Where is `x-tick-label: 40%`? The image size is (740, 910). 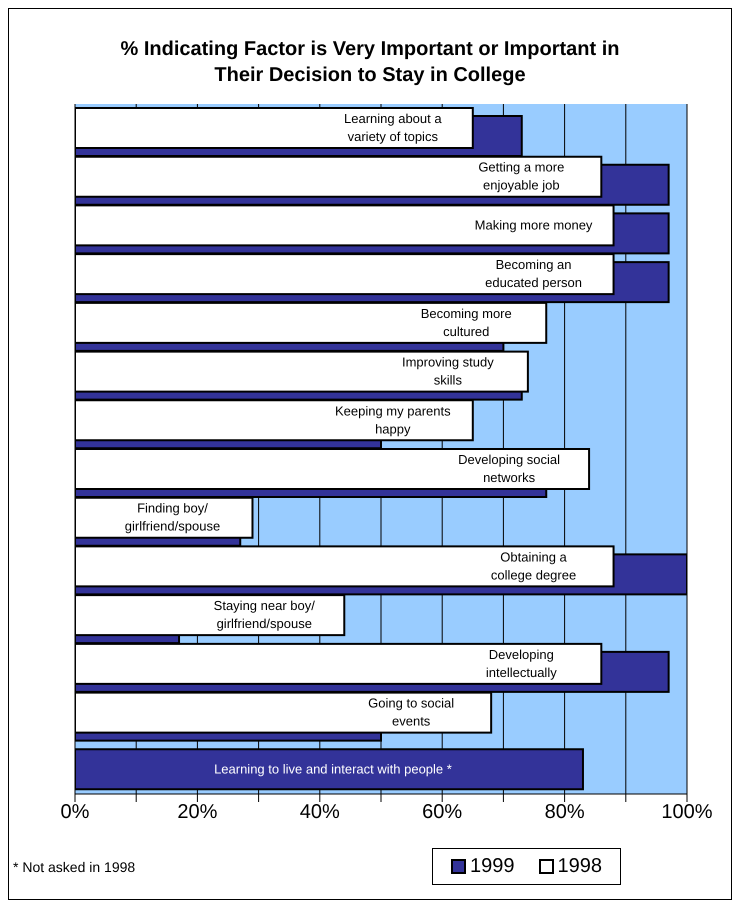
x-tick-label: 40% is located at coordinates (320, 812).